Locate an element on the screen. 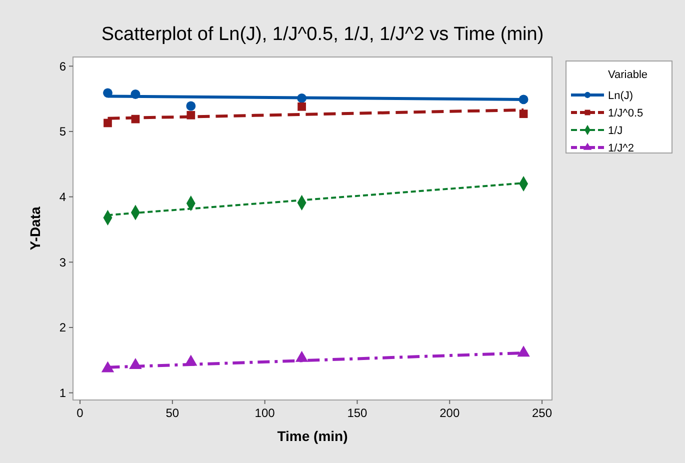 The height and width of the screenshot is (463, 685). x-tick-label: 100 is located at coordinates (265, 413).